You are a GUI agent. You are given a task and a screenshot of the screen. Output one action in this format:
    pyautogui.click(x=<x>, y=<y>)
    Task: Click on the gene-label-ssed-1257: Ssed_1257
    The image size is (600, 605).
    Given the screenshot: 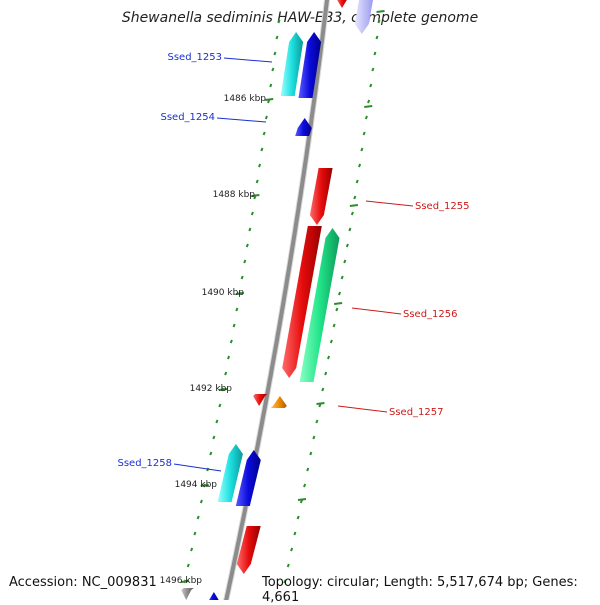 What is the action you would take?
    pyautogui.click(x=416, y=412)
    